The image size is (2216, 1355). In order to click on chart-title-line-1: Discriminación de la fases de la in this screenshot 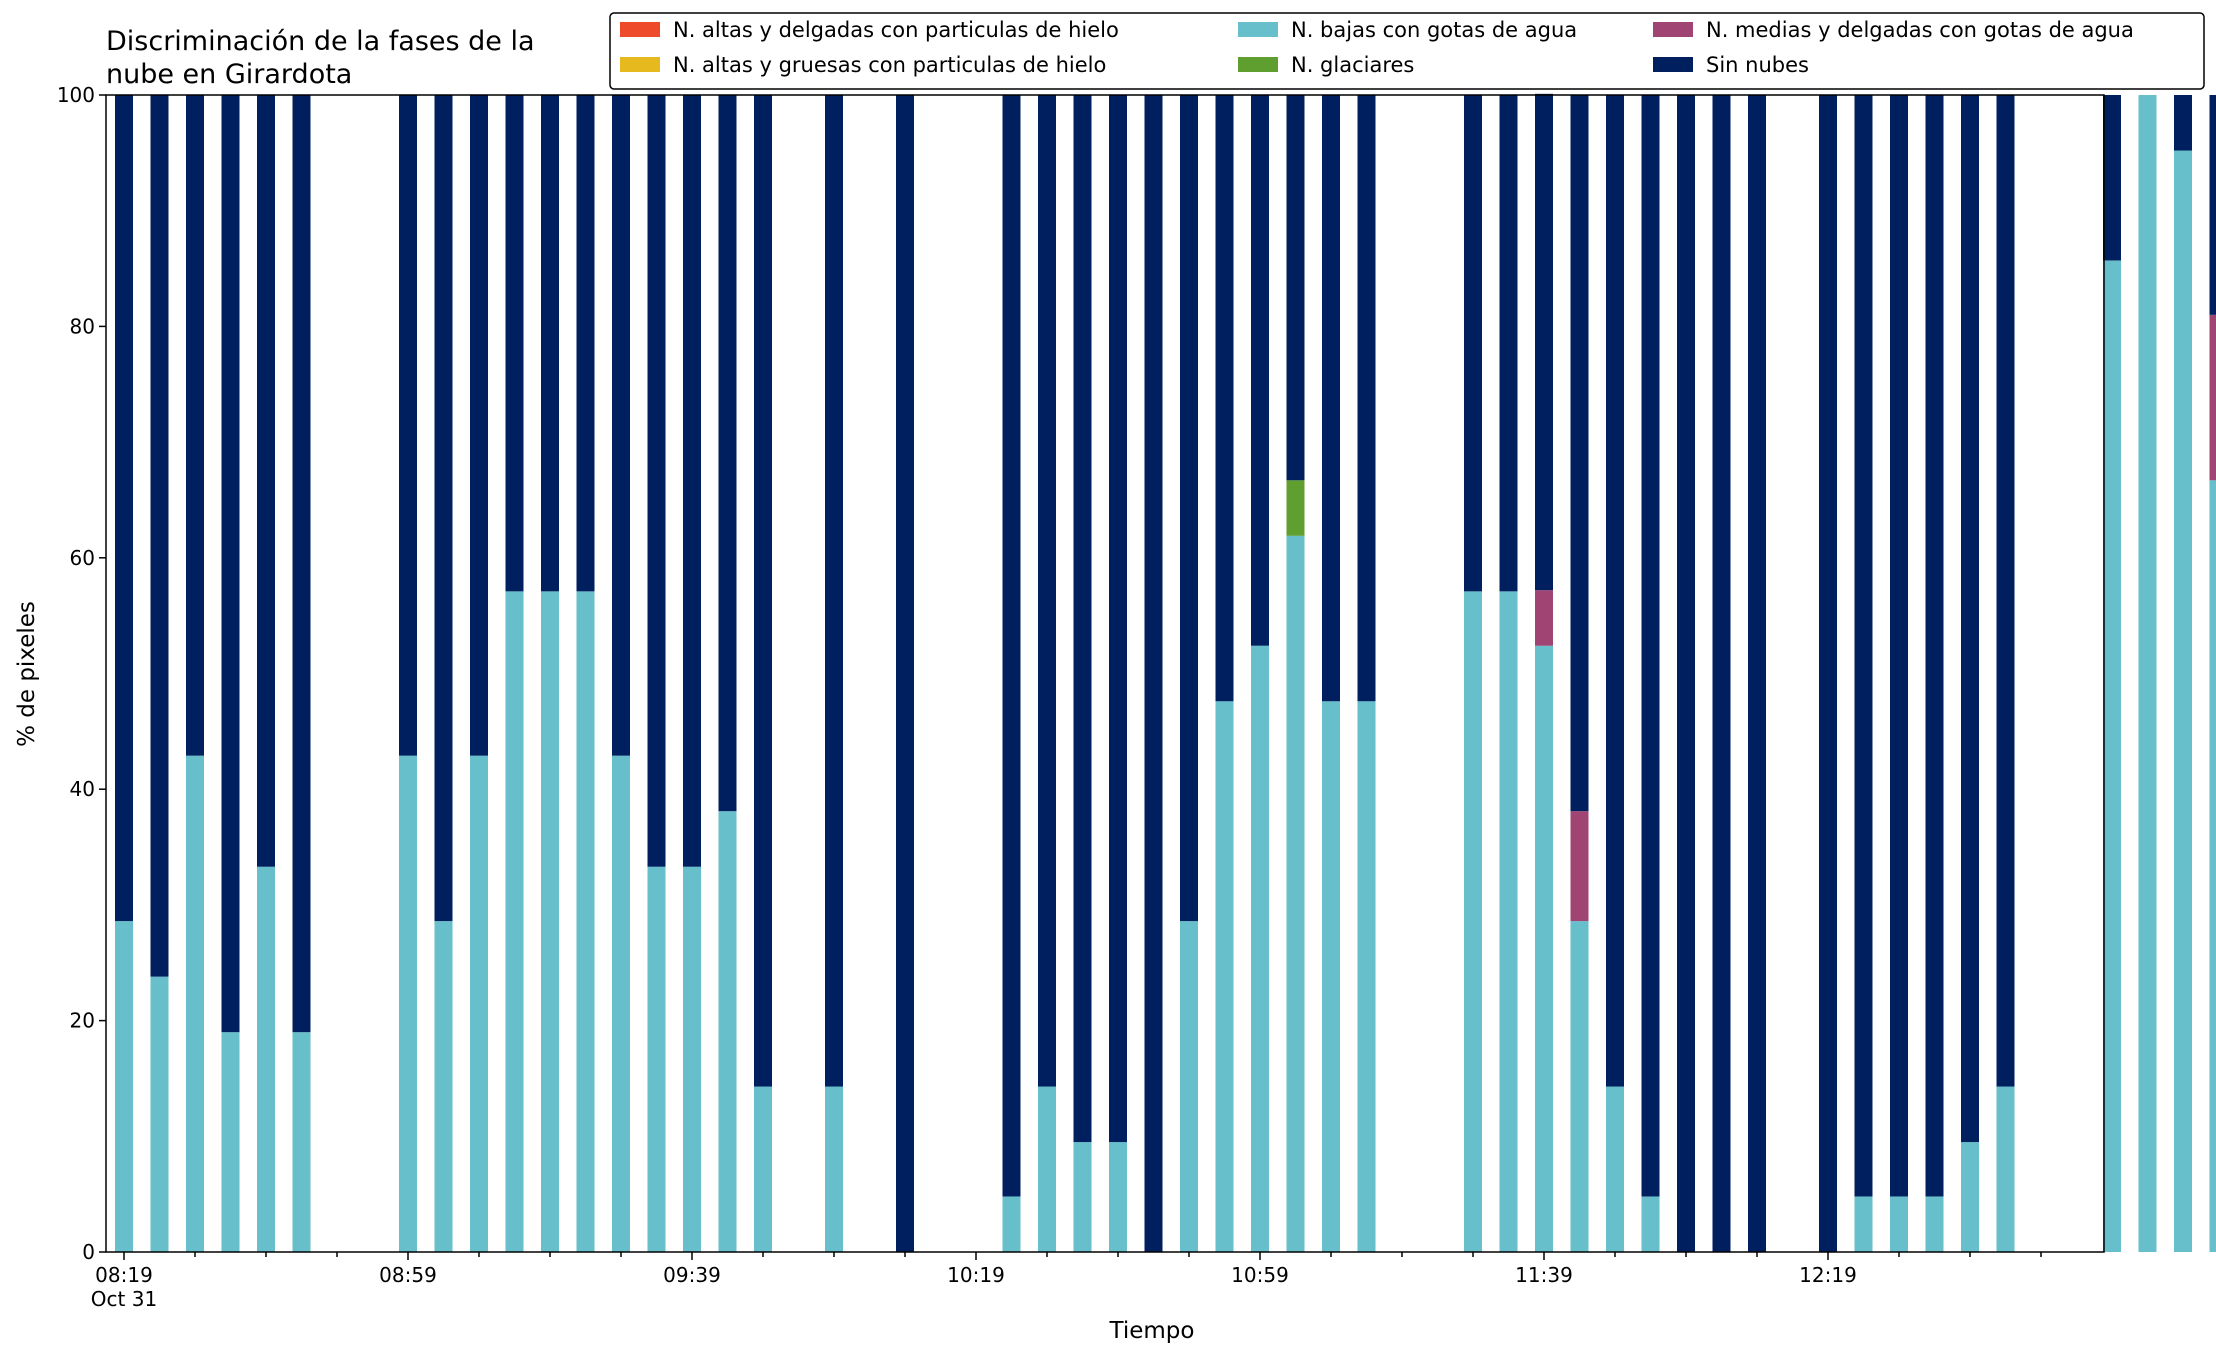, I will do `click(320, 41)`.